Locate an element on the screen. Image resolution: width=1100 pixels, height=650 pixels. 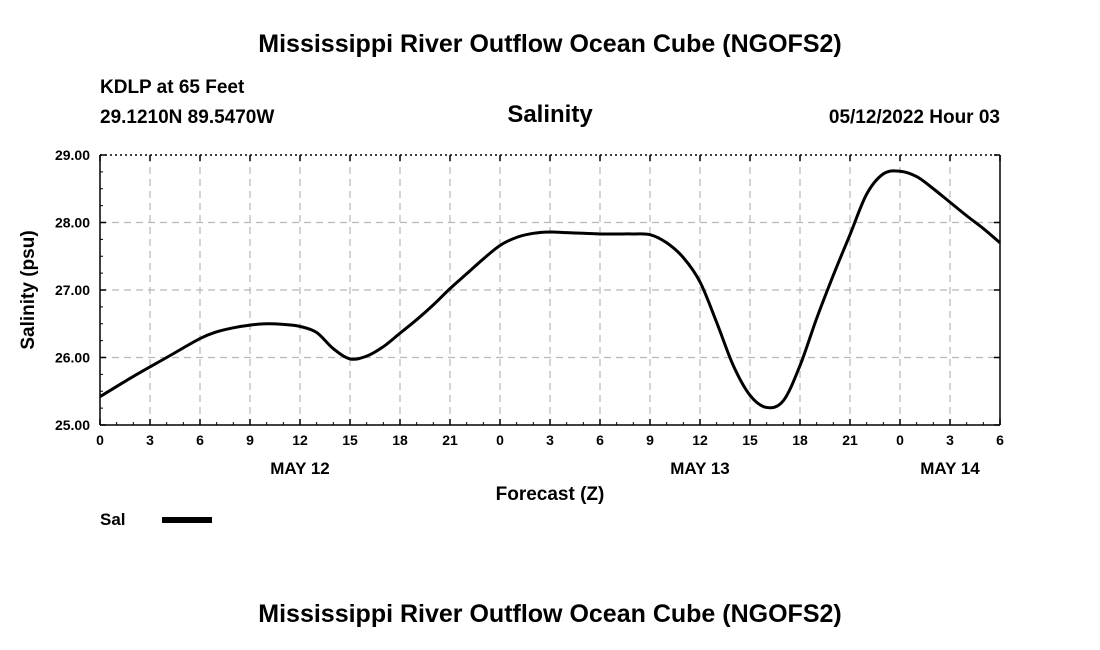
y-axis-label: Salinity (psu) is located at coordinates (28, 289).